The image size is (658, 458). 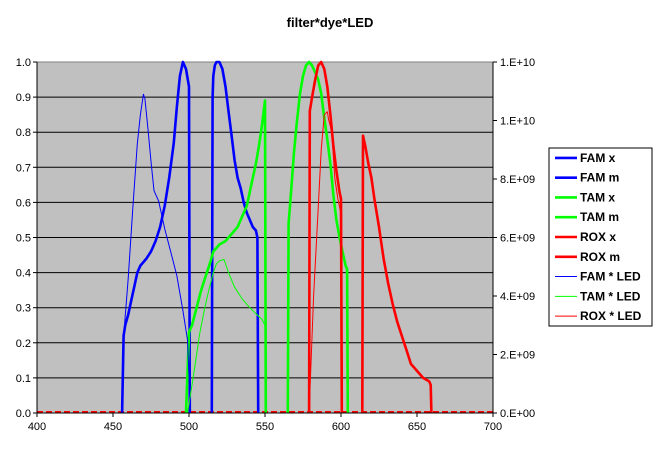 I want to click on y-left-tick-label: 0.8, so click(x=23, y=133).